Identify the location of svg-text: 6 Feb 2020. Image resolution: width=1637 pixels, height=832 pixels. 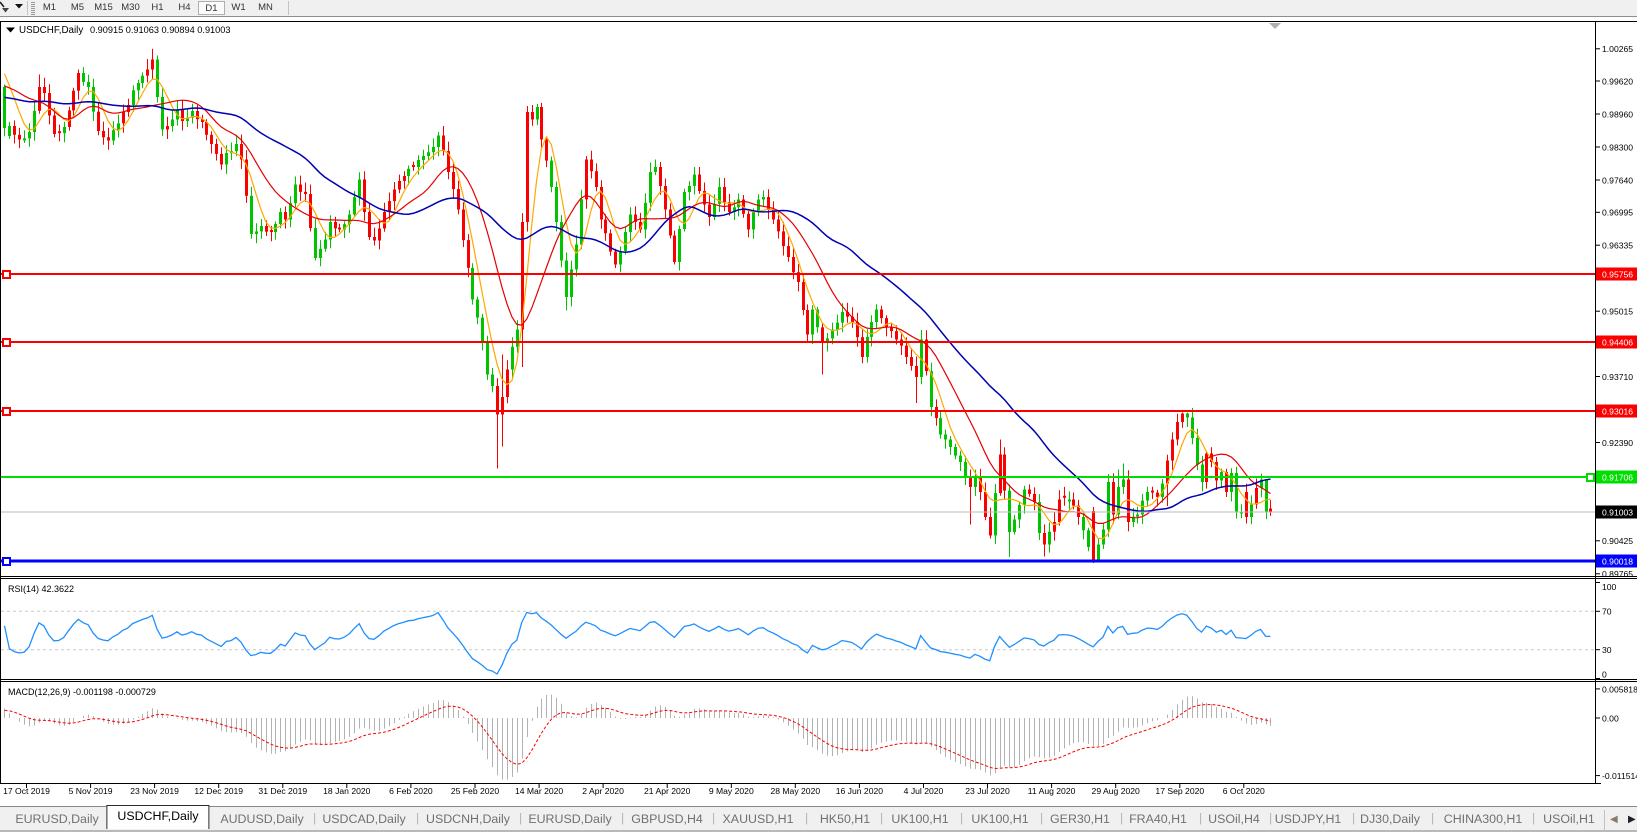
(411, 791).